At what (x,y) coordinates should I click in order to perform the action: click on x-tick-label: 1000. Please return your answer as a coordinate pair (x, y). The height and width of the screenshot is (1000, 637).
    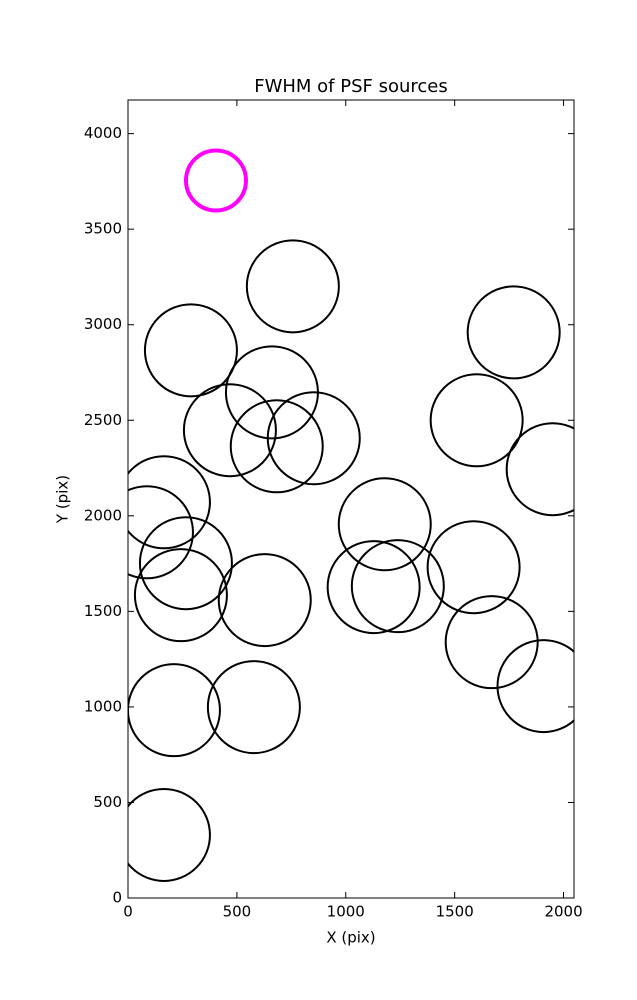
    Looking at the image, I should click on (346, 912).